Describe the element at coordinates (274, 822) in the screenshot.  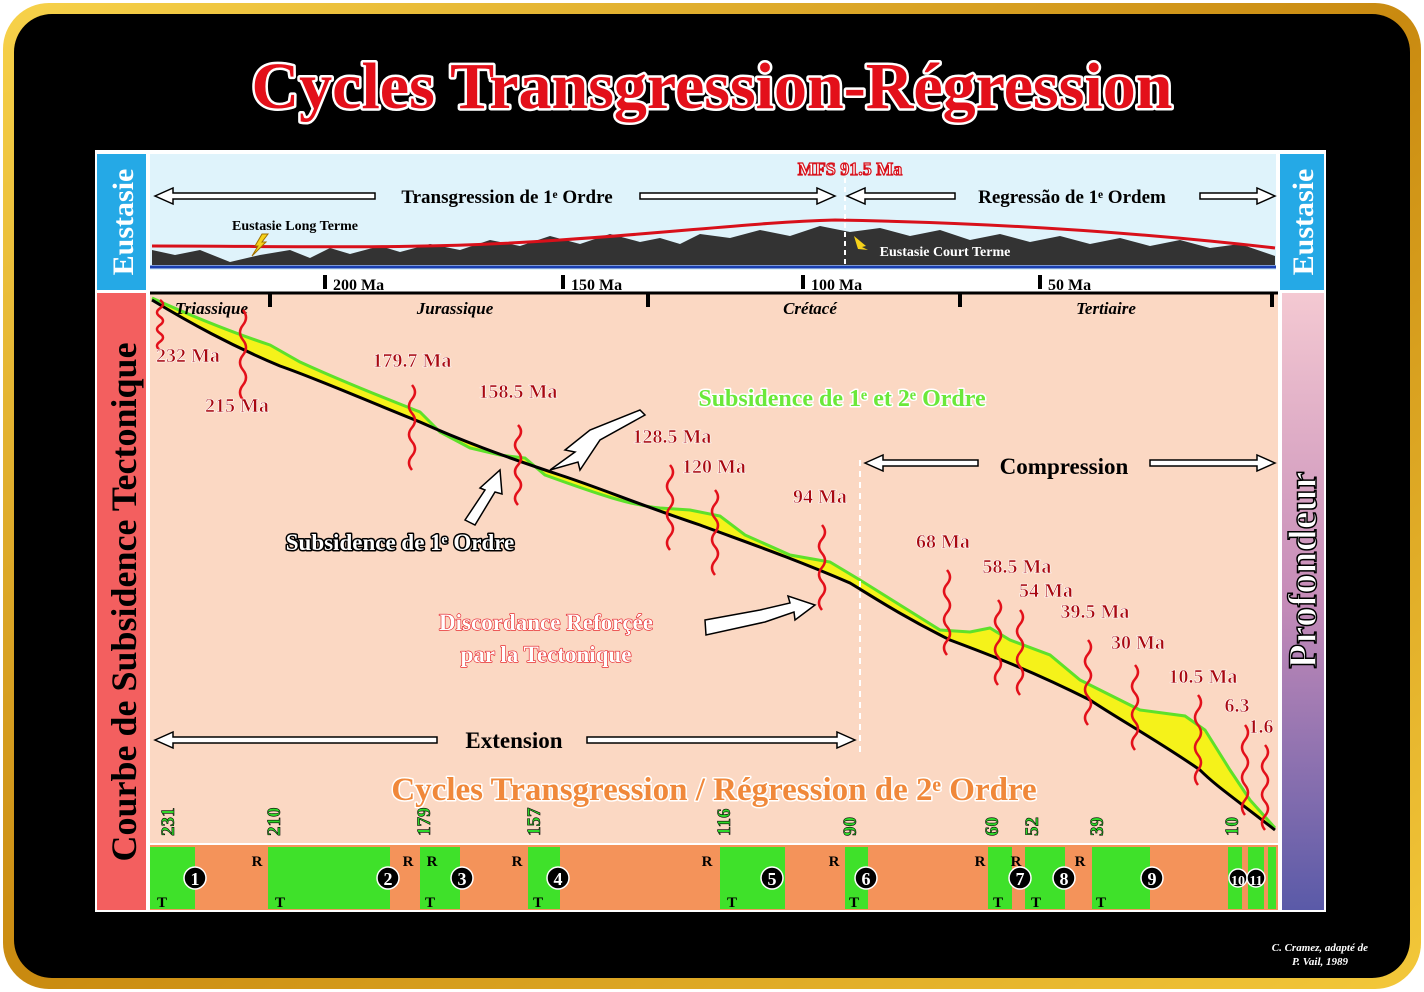
I see `boundary-age: 210` at that location.